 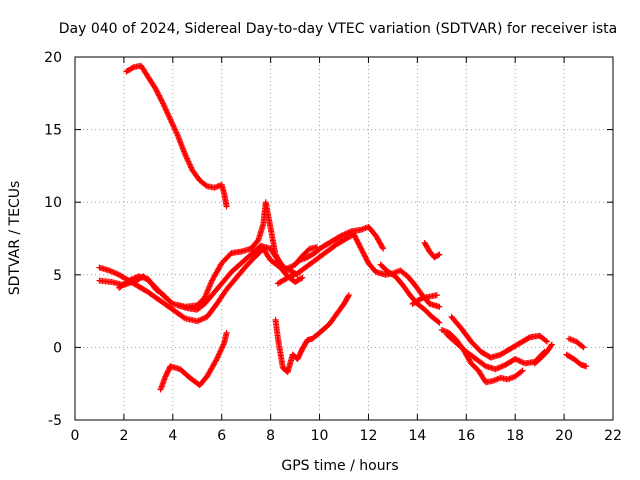 I want to click on x-tick-label: 8, so click(x=270, y=436).